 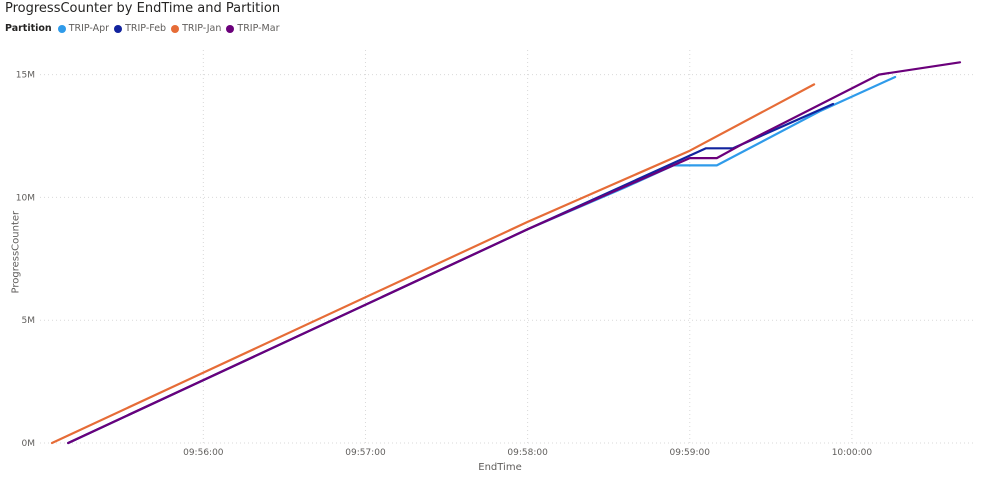 What do you see at coordinates (258, 28) in the screenshot?
I see `legend-label-trip-mar: TRIP-Mar` at bounding box center [258, 28].